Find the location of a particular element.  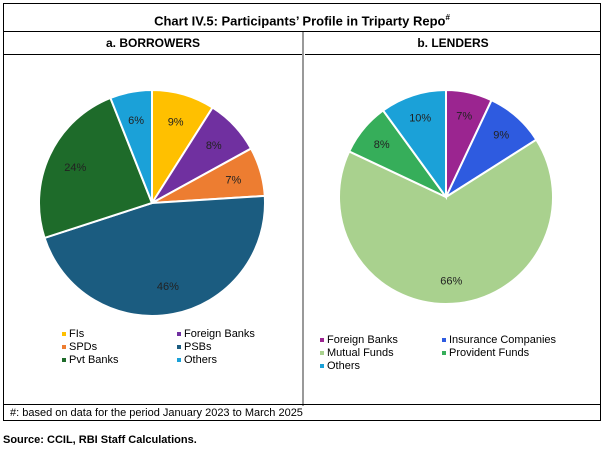

legend-item: FIs is located at coordinates (119, 334).